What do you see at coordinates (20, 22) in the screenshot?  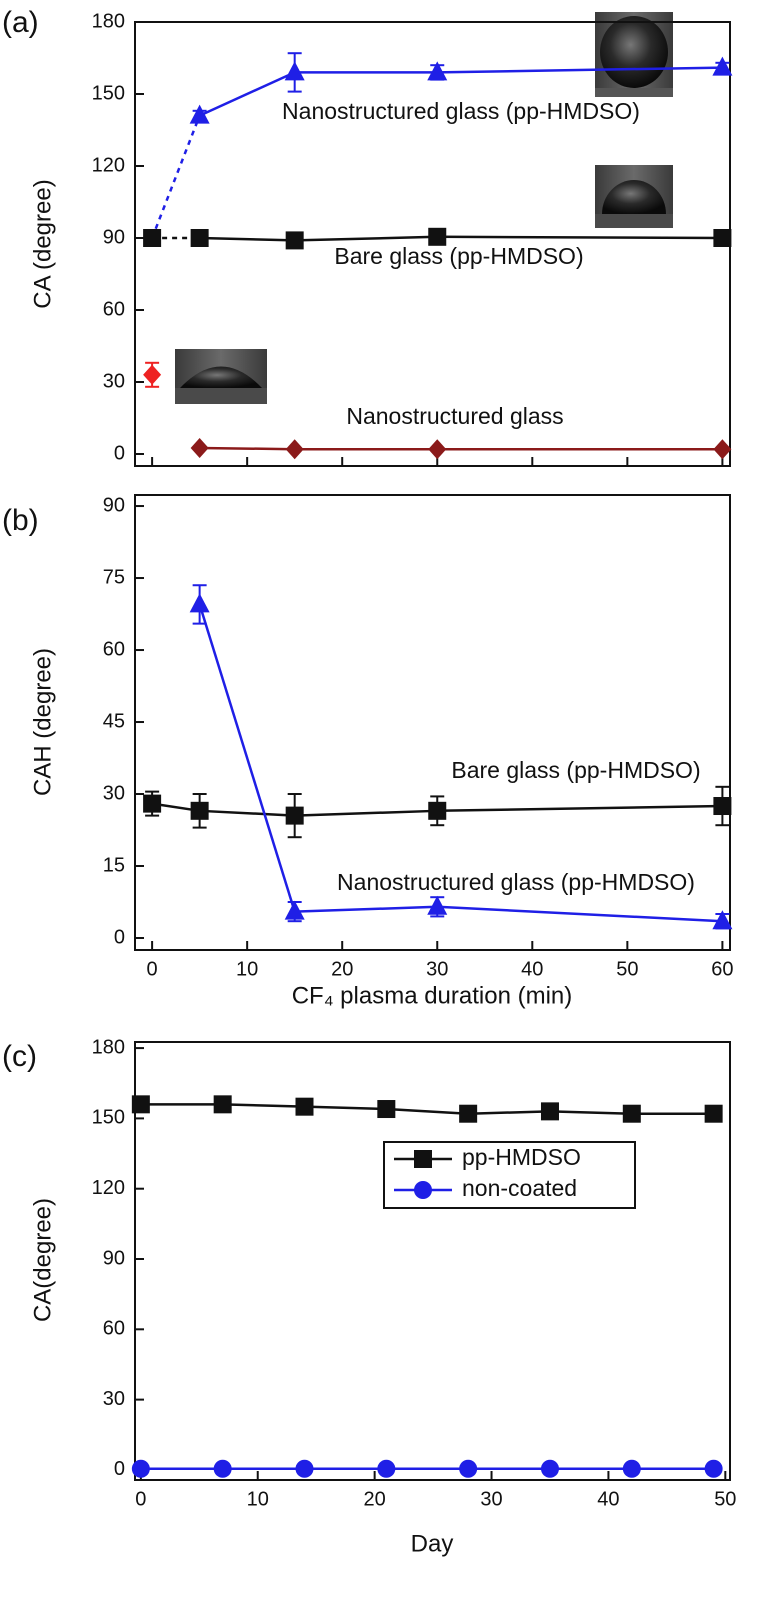 I see `panel-label: (a)` at bounding box center [20, 22].